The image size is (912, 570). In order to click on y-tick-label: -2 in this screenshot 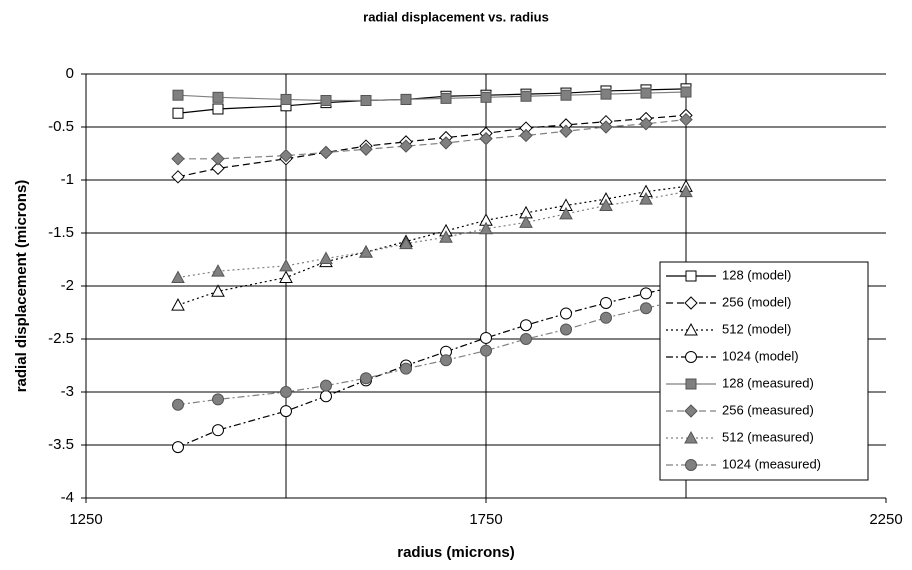, I will do `click(67, 285)`.